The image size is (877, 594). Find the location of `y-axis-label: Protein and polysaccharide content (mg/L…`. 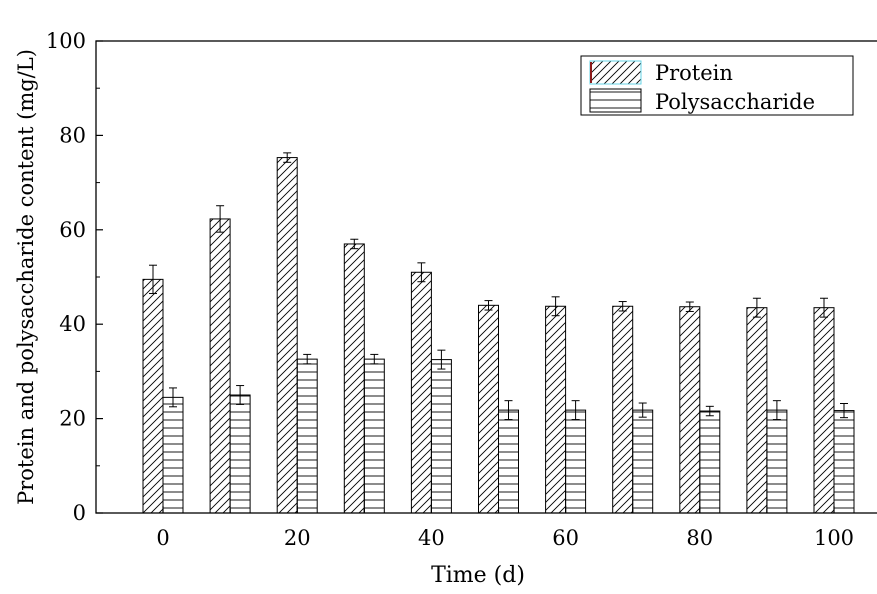

y-axis-label: Protein and polysaccharide content (mg/L… is located at coordinates (26, 277).